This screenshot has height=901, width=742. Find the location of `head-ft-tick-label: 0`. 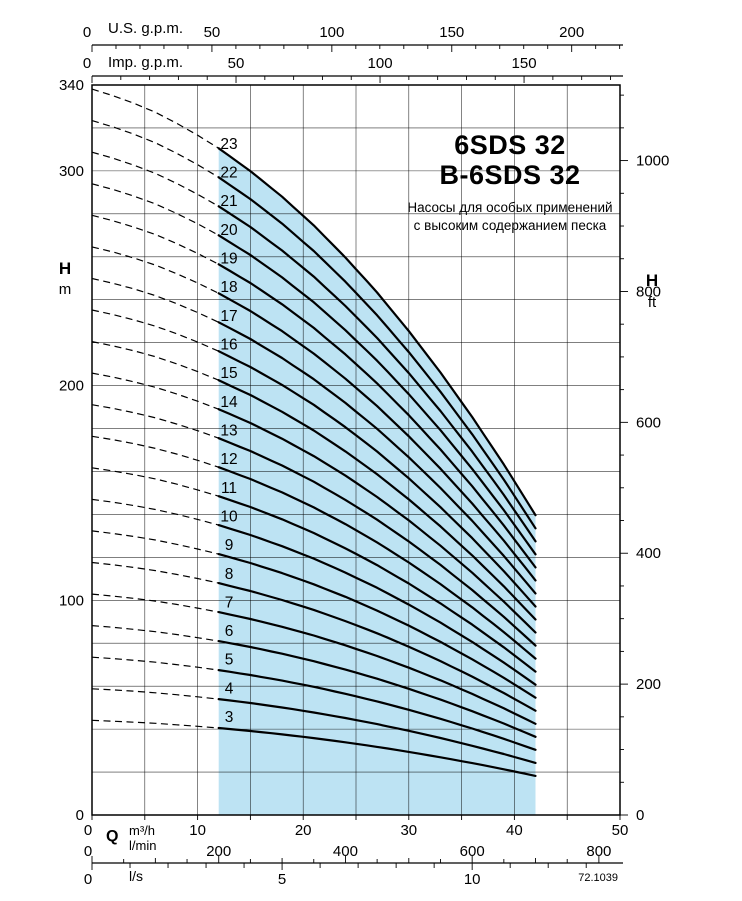

head-ft-tick-label: 0 is located at coordinates (640, 815).